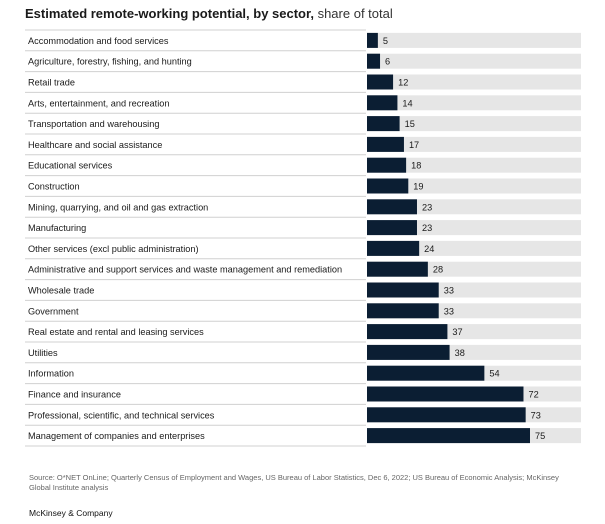 The image size is (605, 524). What do you see at coordinates (536, 415) in the screenshot?
I see `value-label: 73` at bounding box center [536, 415].